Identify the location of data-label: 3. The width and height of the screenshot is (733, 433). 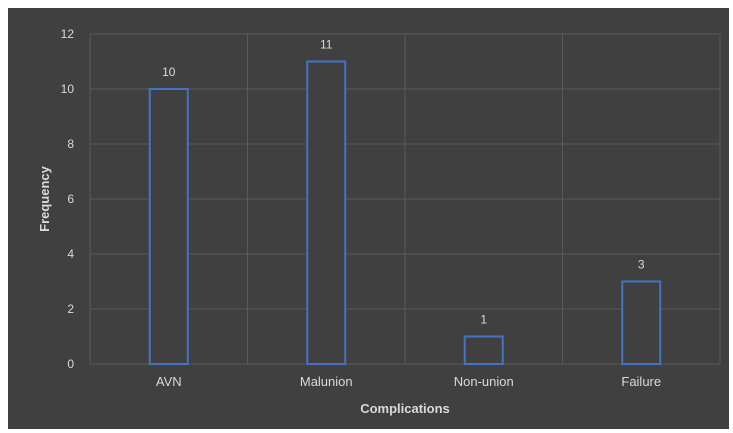
(641, 265).